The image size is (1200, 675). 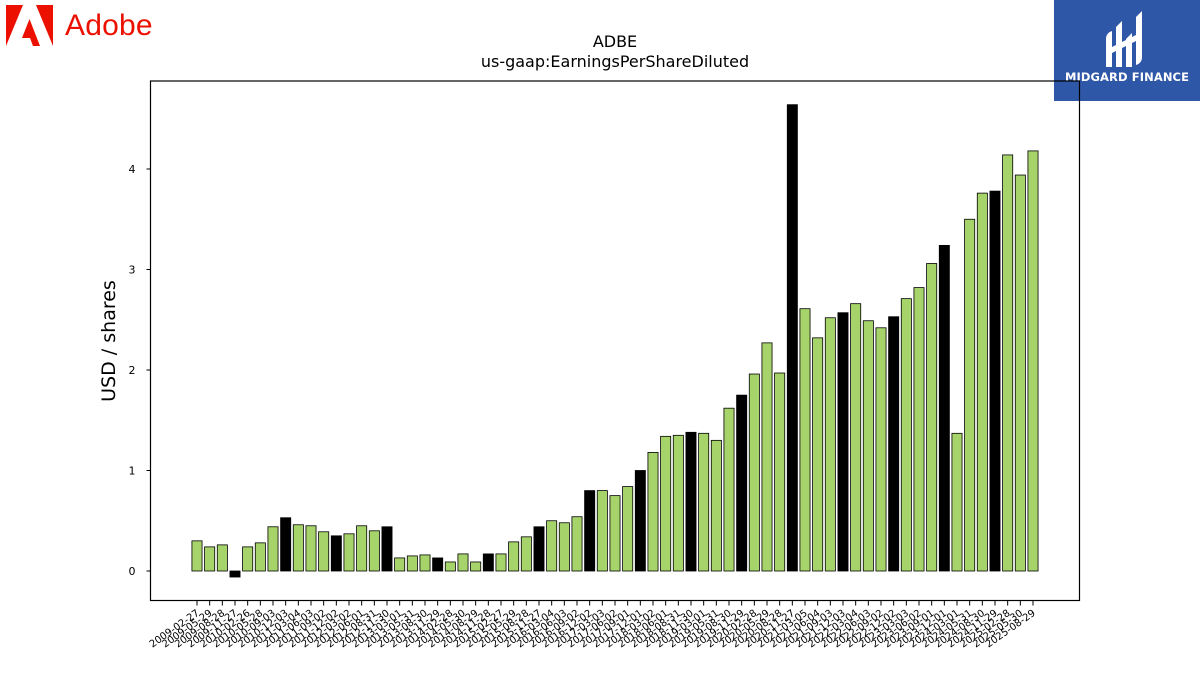 What do you see at coordinates (109, 25) in the screenshot?
I see `adobe-logo-text: Adobe` at bounding box center [109, 25].